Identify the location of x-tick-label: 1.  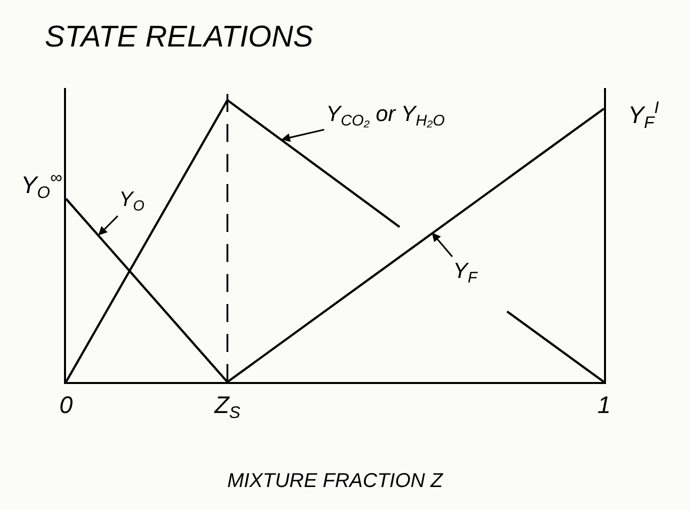
(604, 405).